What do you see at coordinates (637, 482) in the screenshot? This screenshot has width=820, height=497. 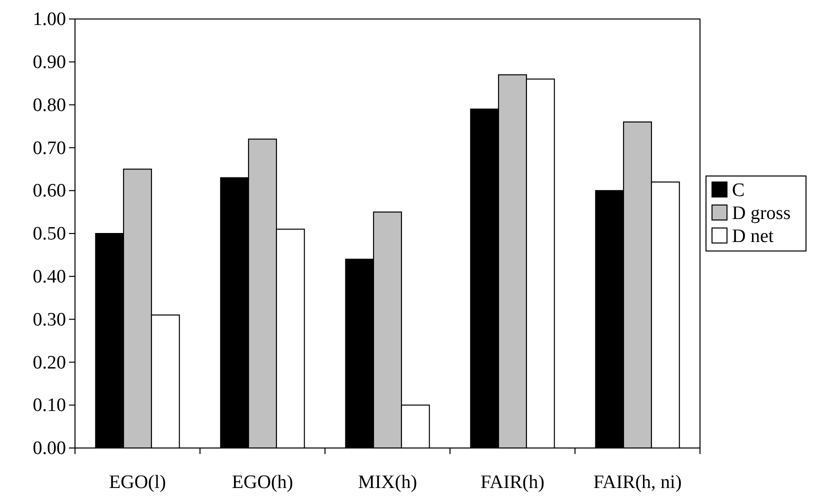 I see `x-tick-label: FAIR(h, ni)` at bounding box center [637, 482].